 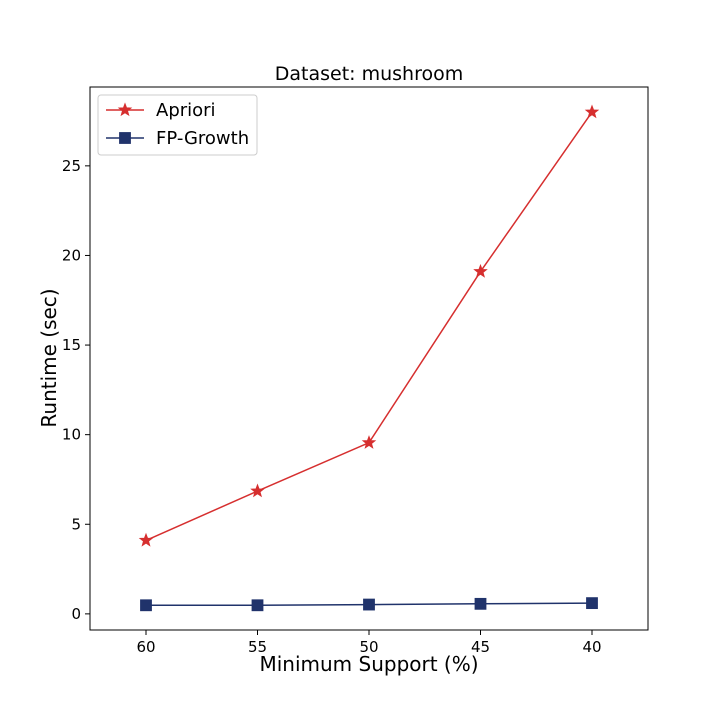 What do you see at coordinates (76, 614) in the screenshot?
I see `y-tick-label: 0` at bounding box center [76, 614].